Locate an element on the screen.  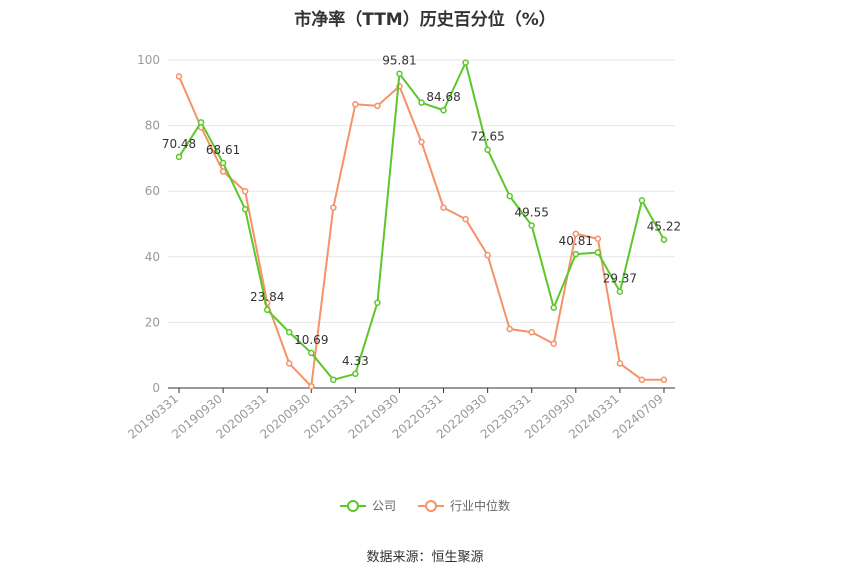
chart-title: 市净率（TTM）历史百分位（%） is located at coordinates (425, 20).